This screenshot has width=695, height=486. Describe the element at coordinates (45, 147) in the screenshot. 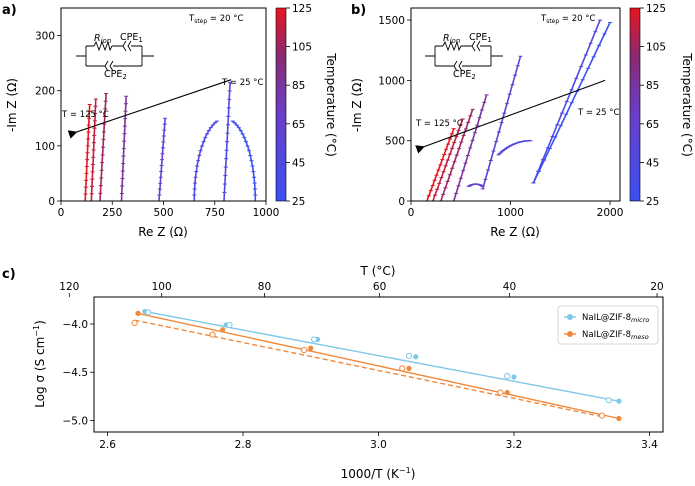

I see `y-tick-label: 100` at that location.